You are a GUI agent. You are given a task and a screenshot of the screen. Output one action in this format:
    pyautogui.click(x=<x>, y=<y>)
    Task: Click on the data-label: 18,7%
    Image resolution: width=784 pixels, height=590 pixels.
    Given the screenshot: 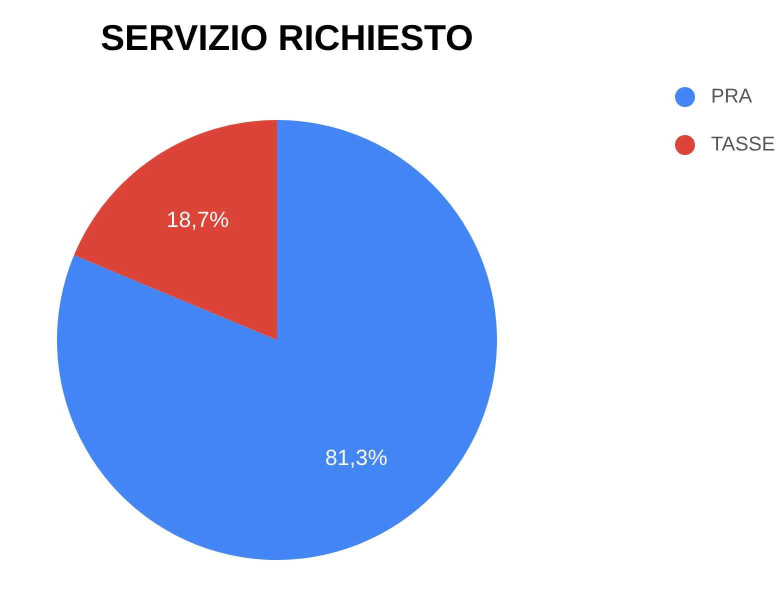 What is the action you would take?
    pyautogui.click(x=197, y=219)
    